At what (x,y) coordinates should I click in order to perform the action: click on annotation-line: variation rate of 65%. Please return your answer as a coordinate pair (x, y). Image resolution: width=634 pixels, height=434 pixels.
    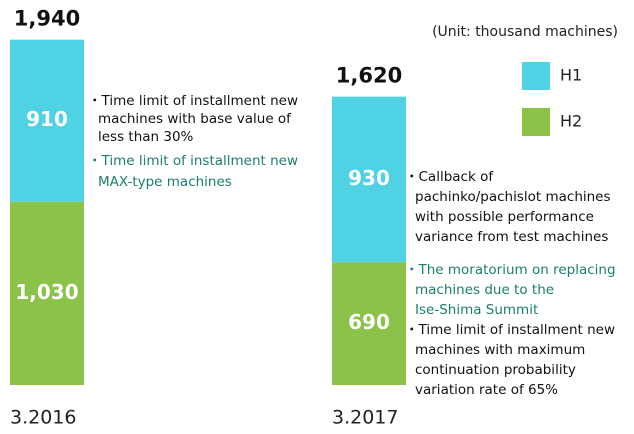
    Looking at the image, I should click on (486, 390).